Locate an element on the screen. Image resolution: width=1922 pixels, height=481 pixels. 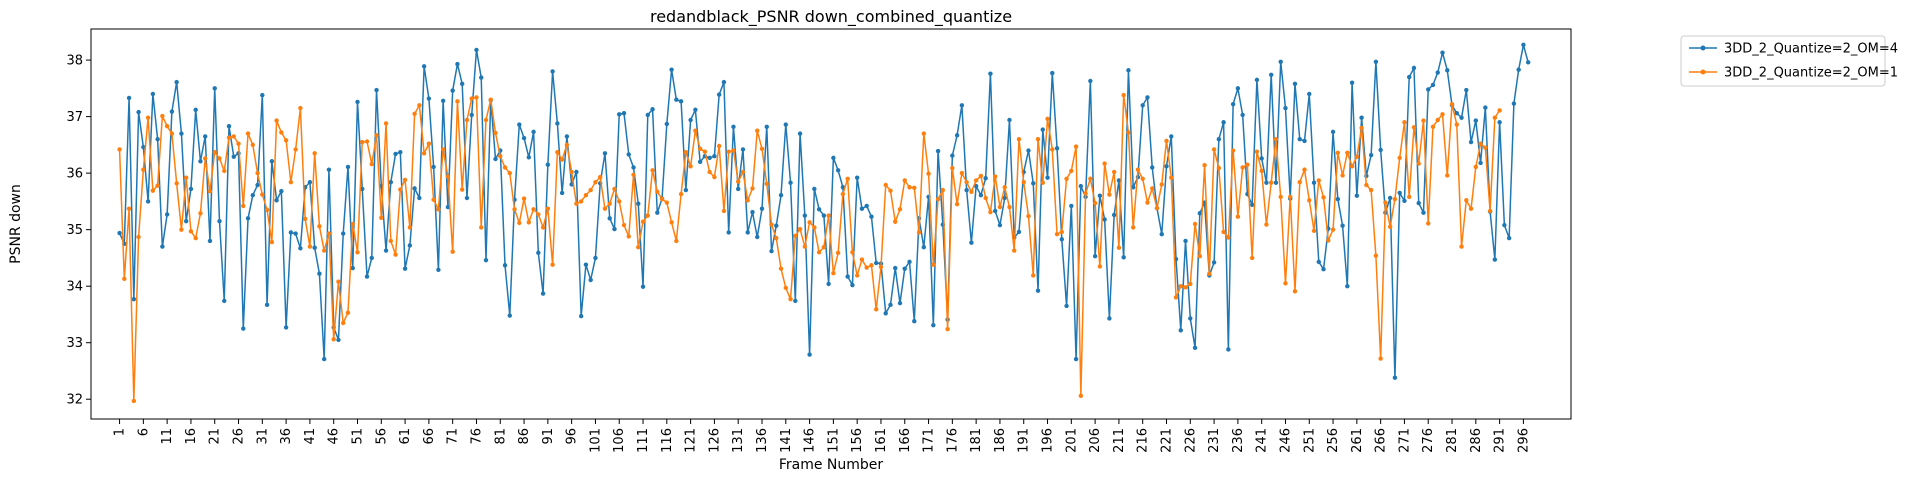
x-tick-label: 1 is located at coordinates (120, 432).